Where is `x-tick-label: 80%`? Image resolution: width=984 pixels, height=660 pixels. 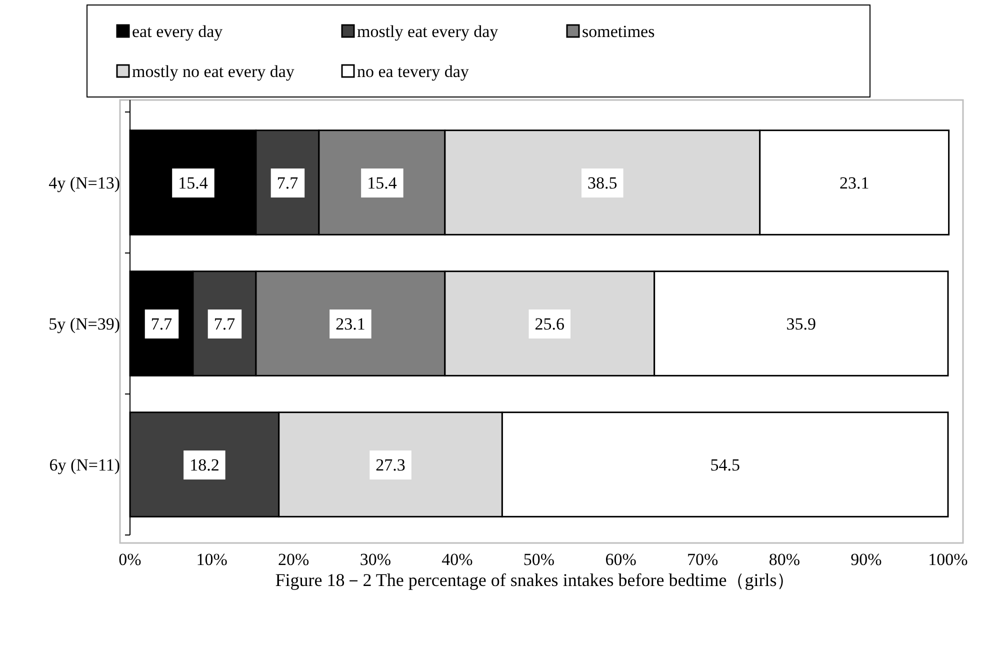
x-tick-label: 80% is located at coordinates (784, 559).